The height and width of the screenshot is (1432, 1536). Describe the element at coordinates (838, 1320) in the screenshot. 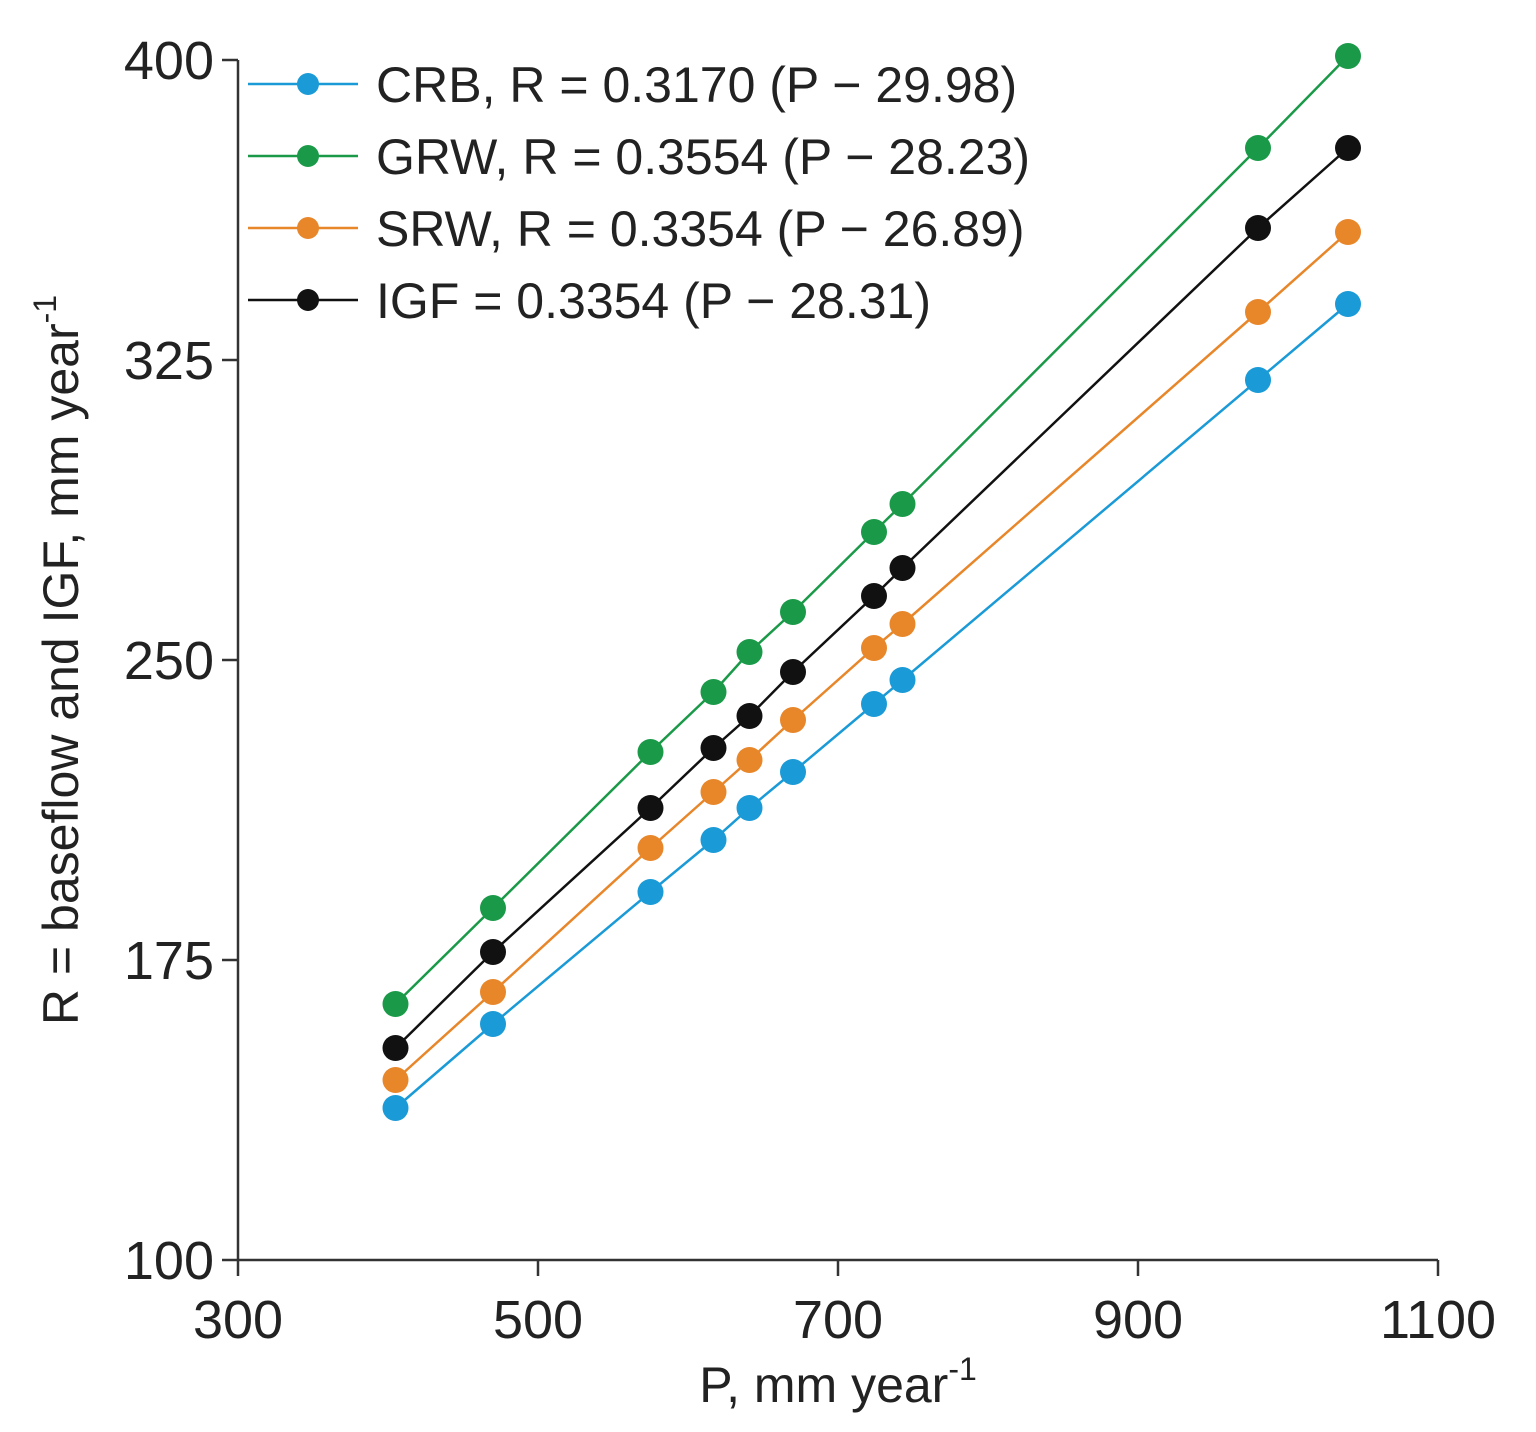

I see `x-tick-label-2: 700` at that location.